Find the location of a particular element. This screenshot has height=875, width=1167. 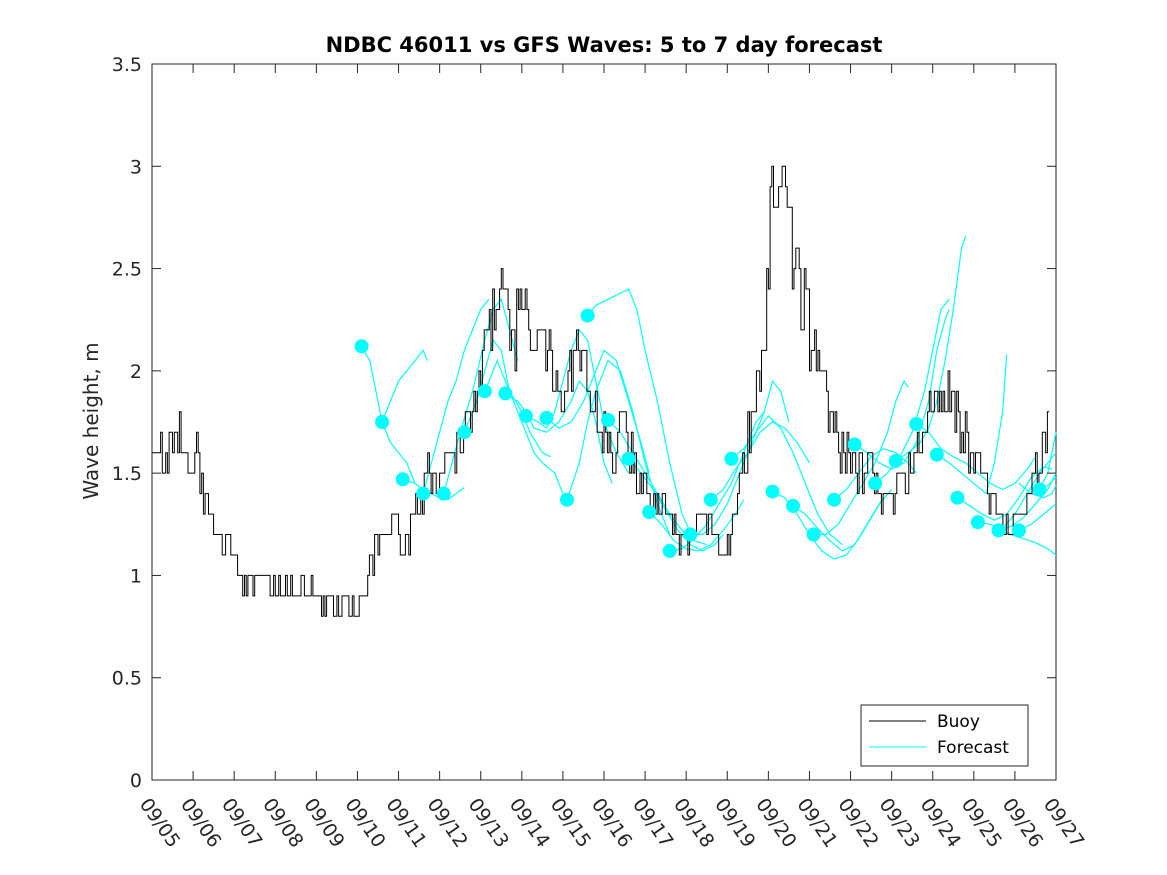

legend-box is located at coordinates (944, 735).